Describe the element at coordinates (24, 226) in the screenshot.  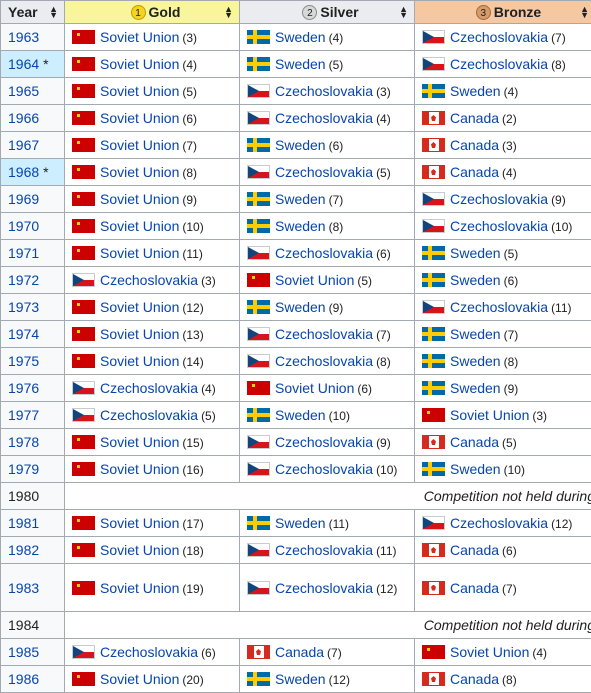
I see `year-link: 1970` at that location.